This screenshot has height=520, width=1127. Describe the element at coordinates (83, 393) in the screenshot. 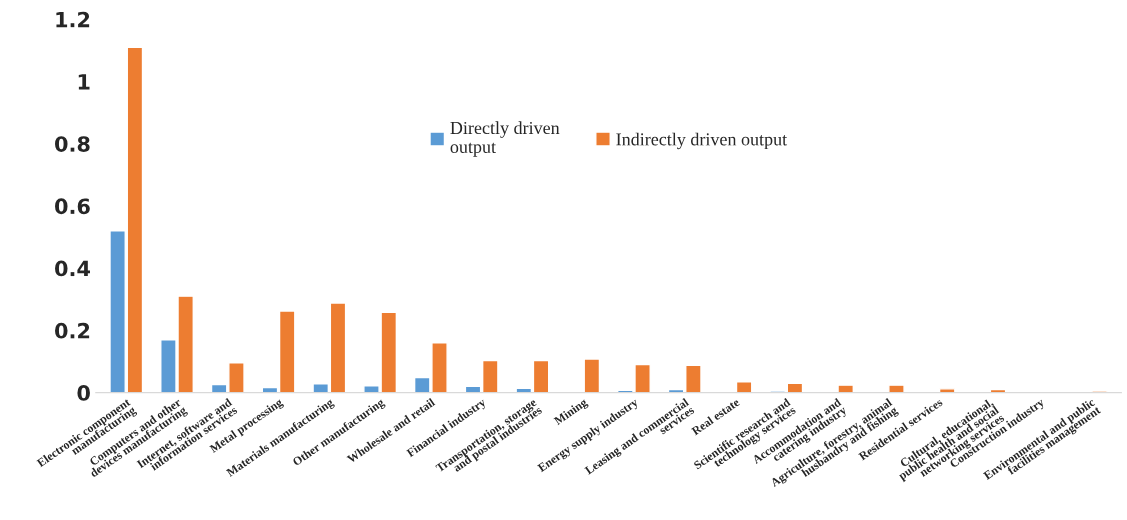

I see `y-tick-label: 0` at that location.